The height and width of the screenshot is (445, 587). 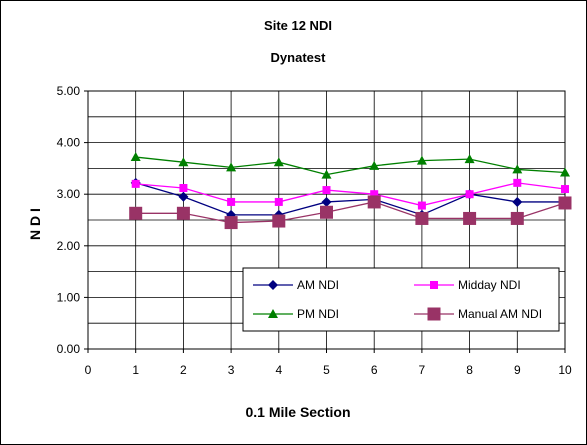 I want to click on y-tick-label: 4.00, so click(x=69, y=143).